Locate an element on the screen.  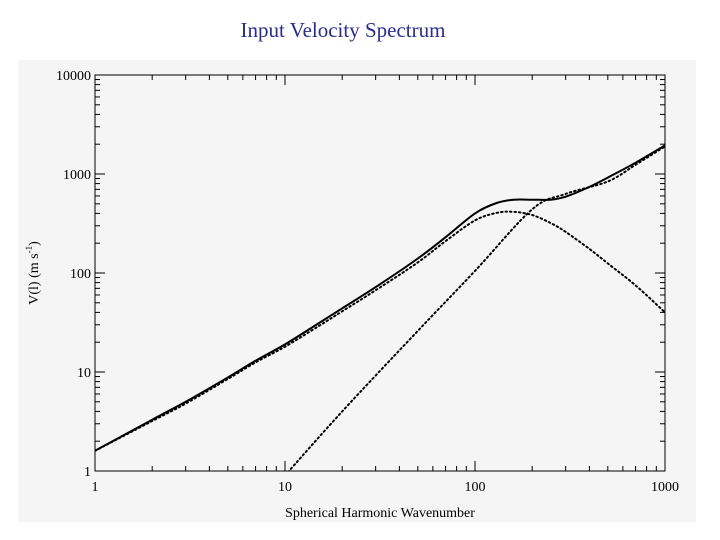
y-axis-title: V(l) (m s-1) is located at coordinates (33, 273).